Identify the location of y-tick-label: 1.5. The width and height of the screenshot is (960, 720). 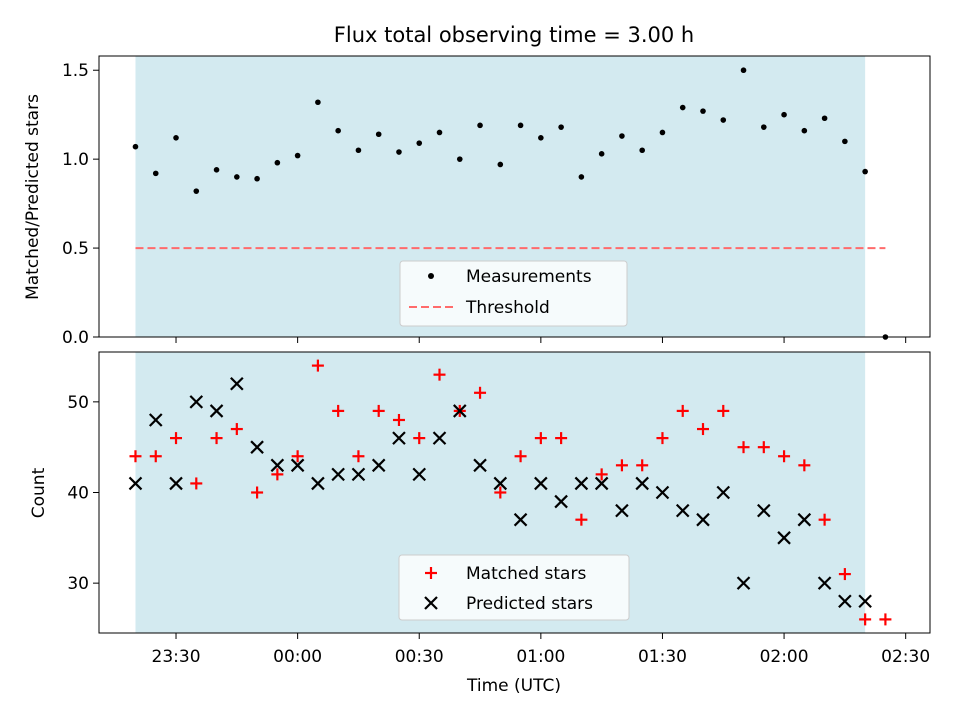
(75, 71).